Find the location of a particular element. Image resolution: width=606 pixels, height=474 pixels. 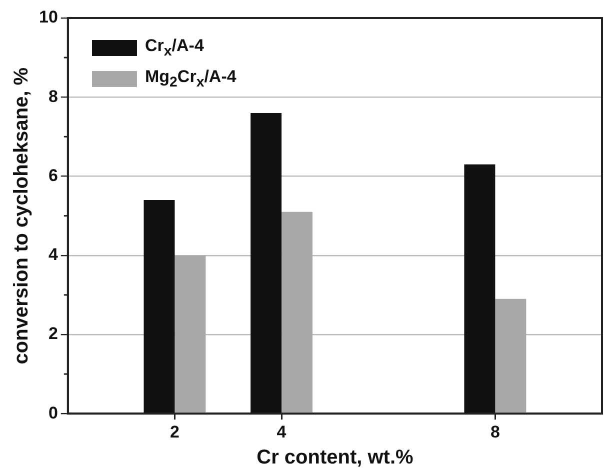

y-tick-label: 8 is located at coordinates (53, 96).